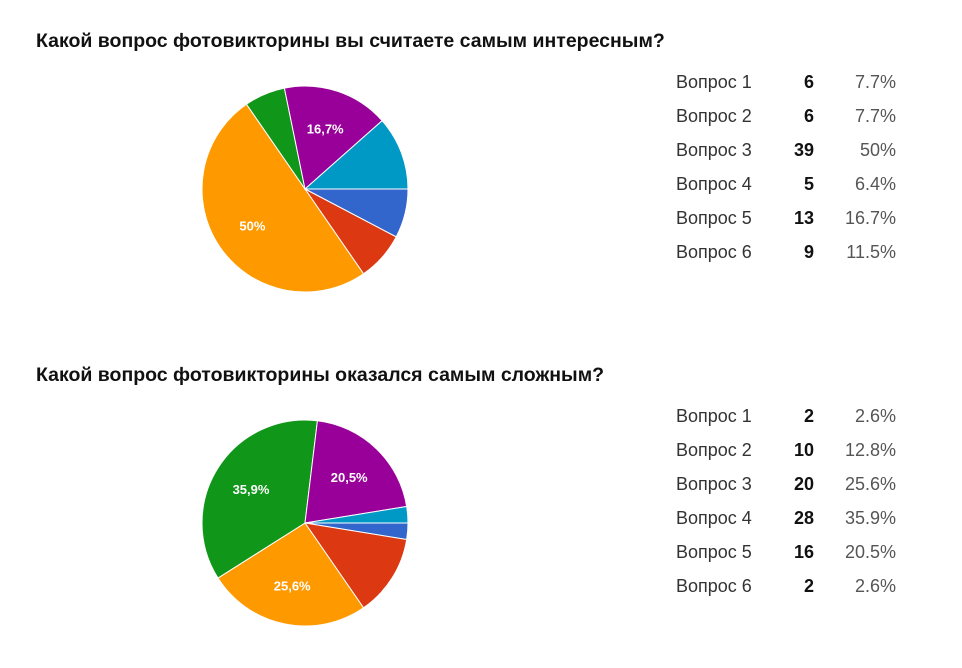 Image resolution: width=962 pixels, height=668 pixels. I want to click on legend-row: Вопрос 5 13 16.7%, so click(796, 221).